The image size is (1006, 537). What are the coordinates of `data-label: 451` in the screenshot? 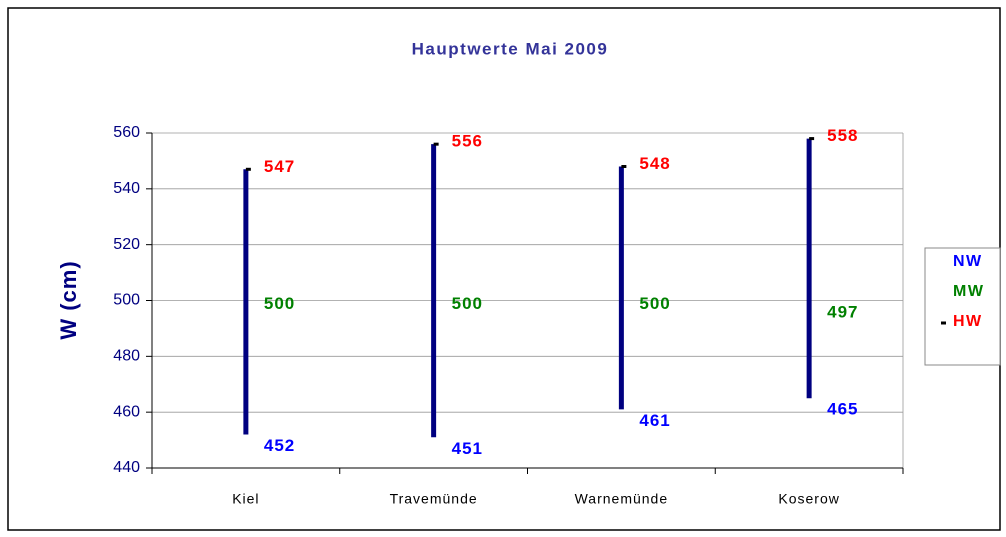 It's located at (467, 448).